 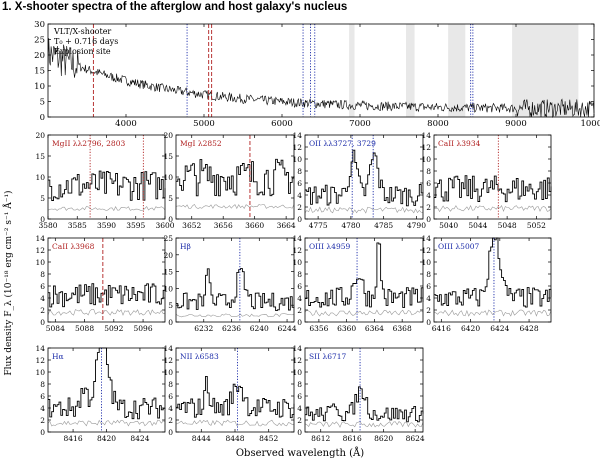 What do you see at coordinates (286, 225) in the screenshot?
I see `x-tick-label: 3664` at bounding box center [286, 225].